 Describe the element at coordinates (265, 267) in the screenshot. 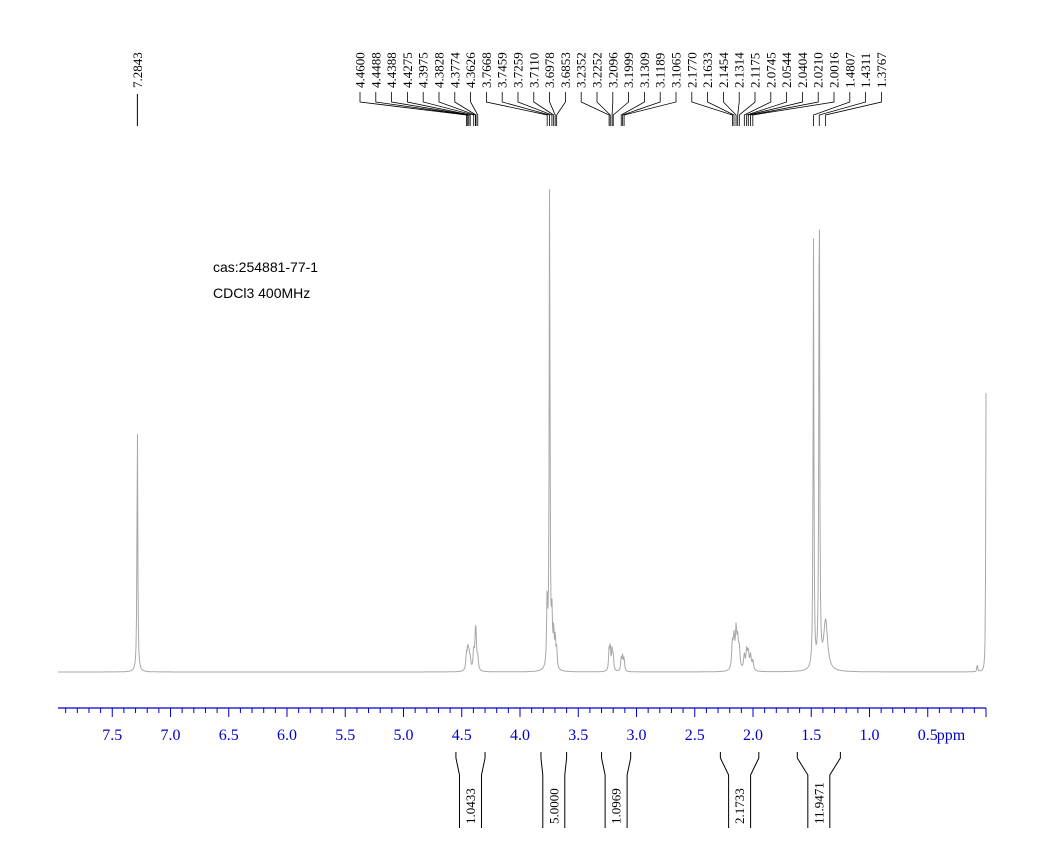

I see `sample-cas-label: cas:254881-77-1` at that location.